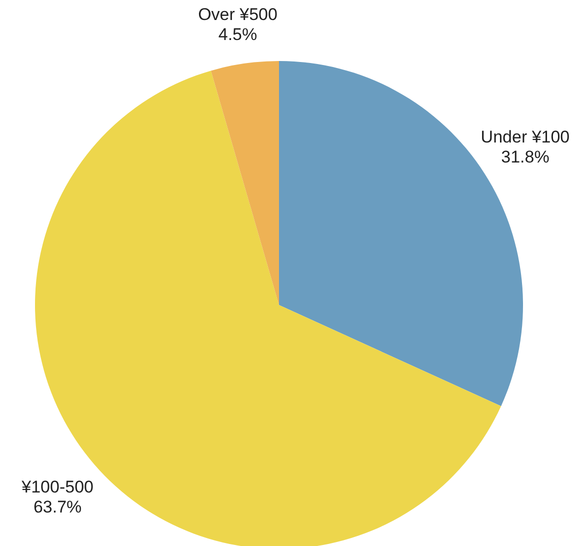 This screenshot has height=546, width=587. Describe the element at coordinates (57, 507) in the screenshot. I see `data-label: 63.7%` at that location.